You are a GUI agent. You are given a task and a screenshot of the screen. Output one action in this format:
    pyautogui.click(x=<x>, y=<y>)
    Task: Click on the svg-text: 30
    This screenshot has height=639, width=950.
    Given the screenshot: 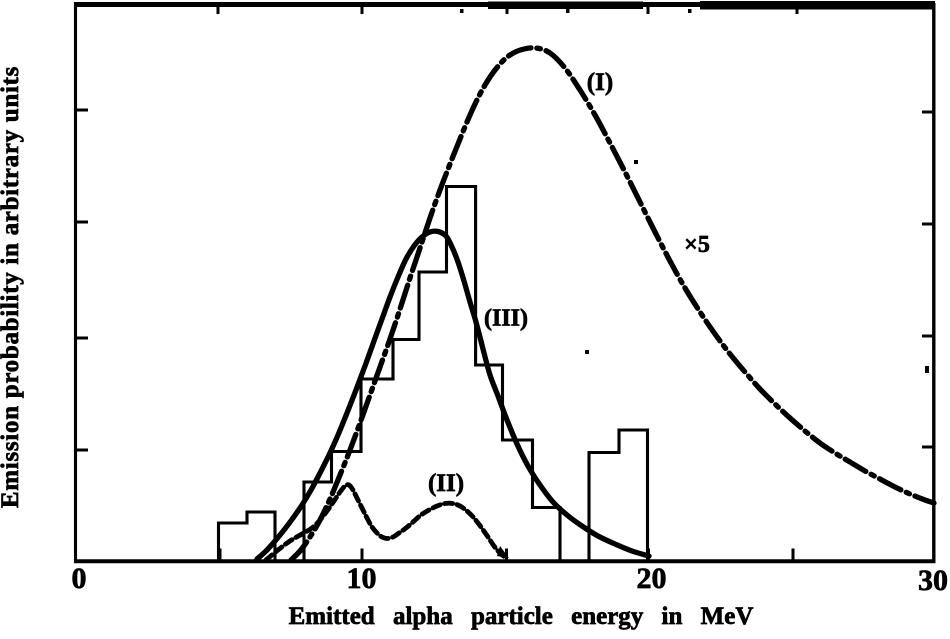 What is the action you would take?
    pyautogui.click(x=933, y=580)
    